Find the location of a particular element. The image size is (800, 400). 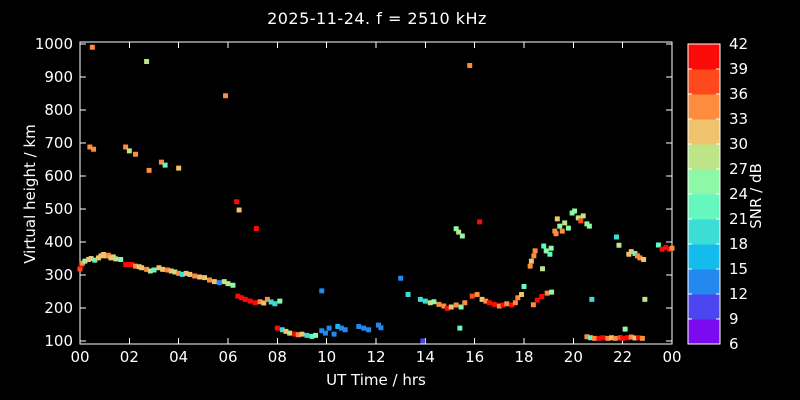

x-tick-label: 14 is located at coordinates (425, 357).